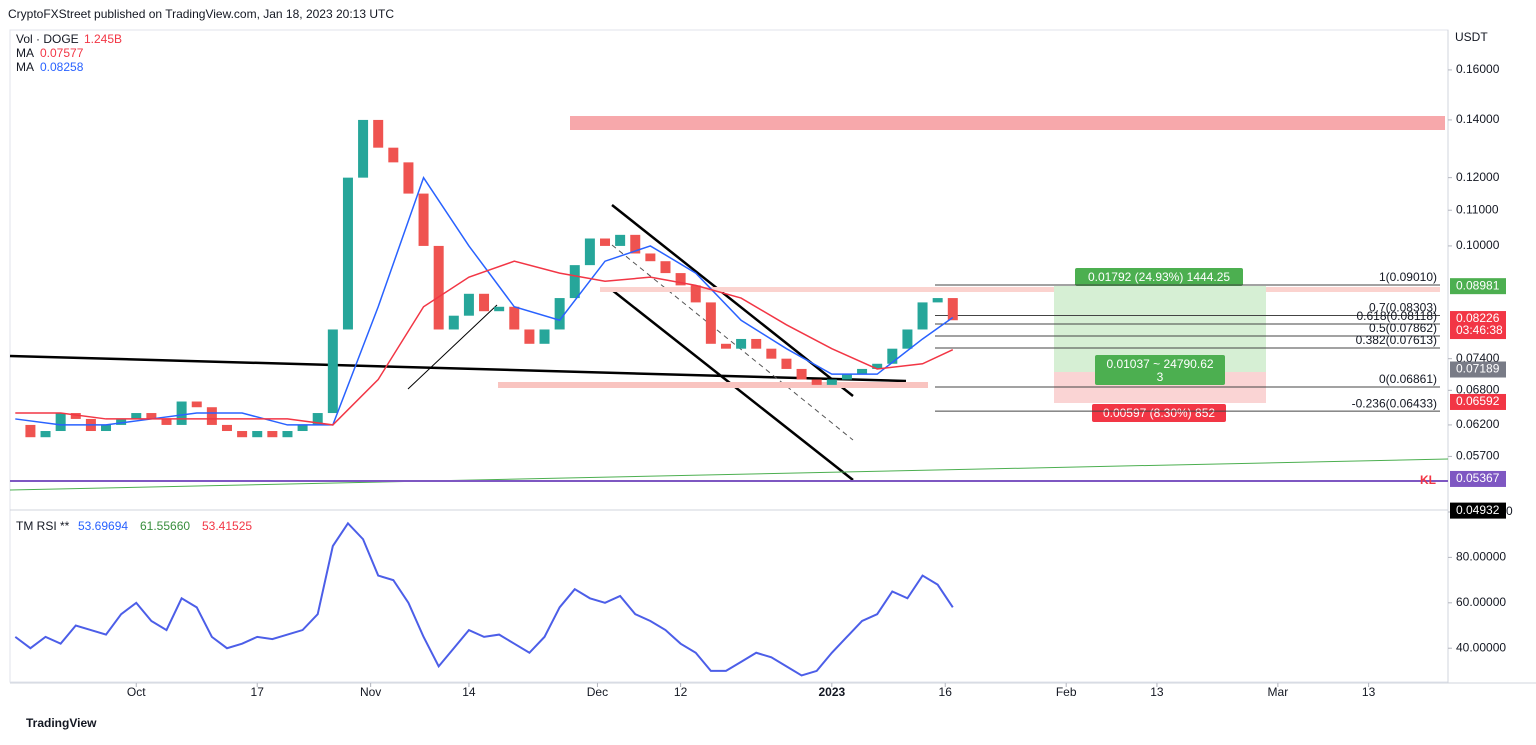  What do you see at coordinates (1159, 364) in the screenshot?
I see `middle-label: 0.01037 ~ 24790.62` at bounding box center [1159, 364].